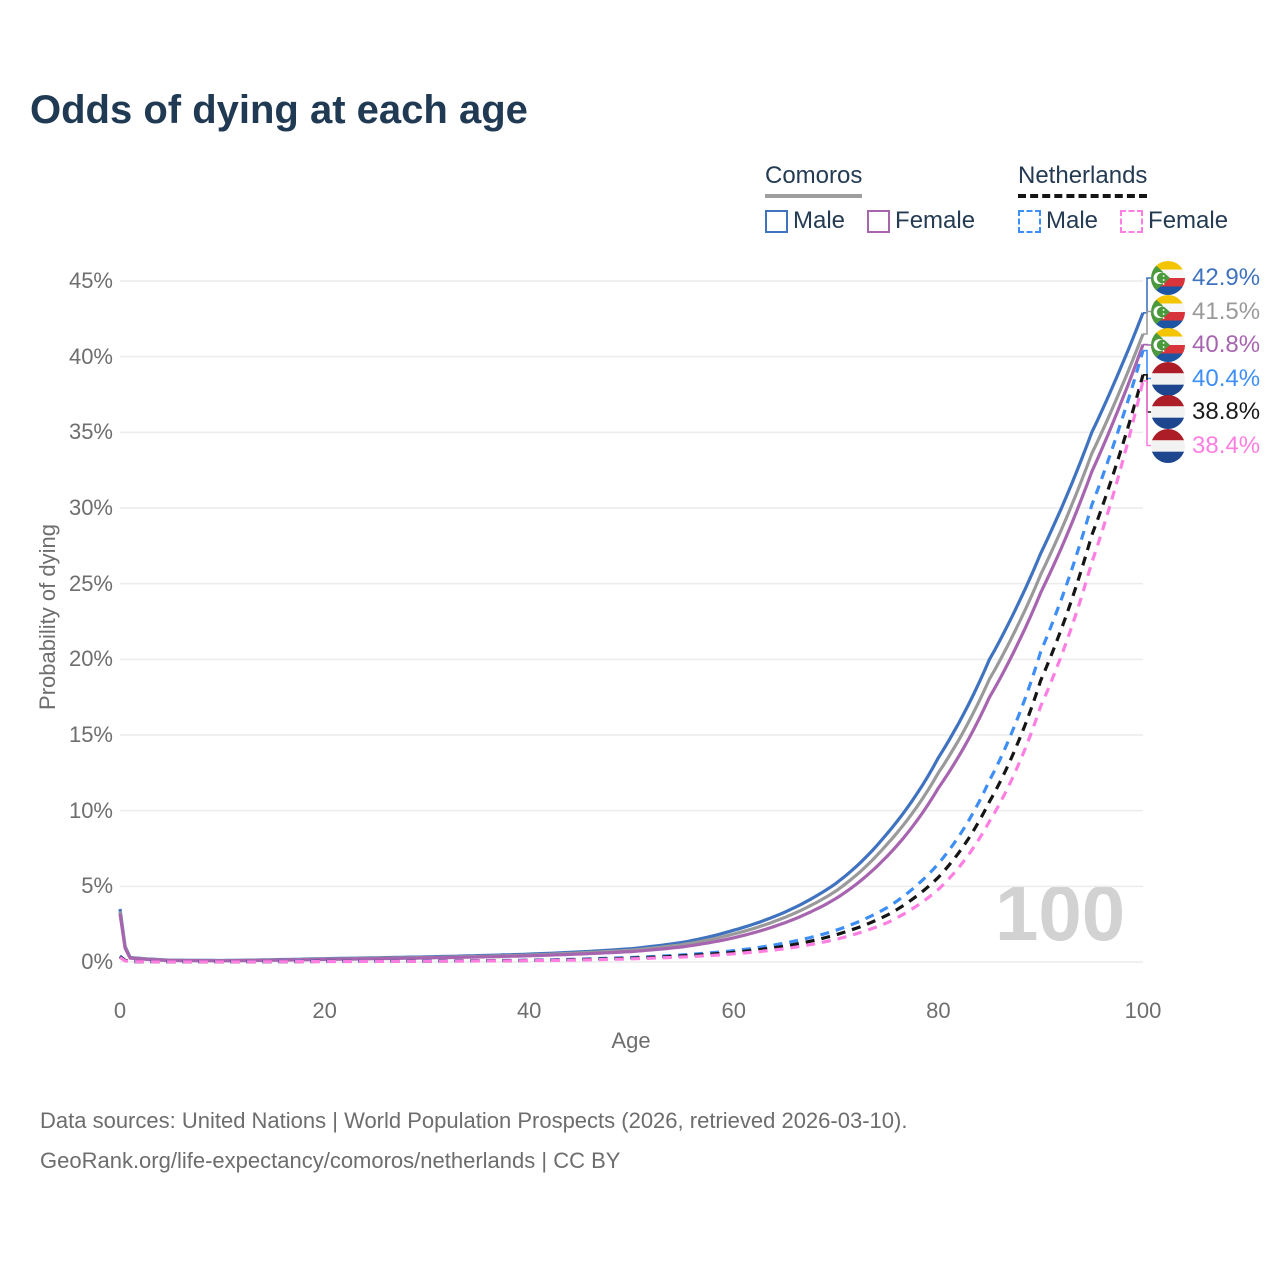 This screenshot has width=1280, height=1280. I want to click on end-label-comoros-both-sexes: 41.5%, so click(1206, 311).